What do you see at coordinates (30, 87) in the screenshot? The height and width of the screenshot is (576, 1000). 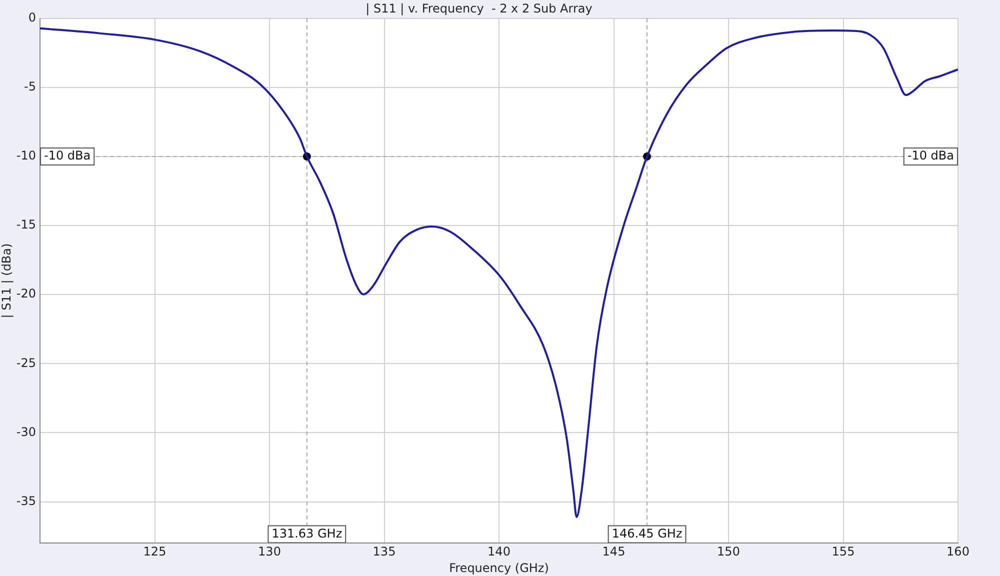 I see `y-tick-label: -5` at bounding box center [30, 87].